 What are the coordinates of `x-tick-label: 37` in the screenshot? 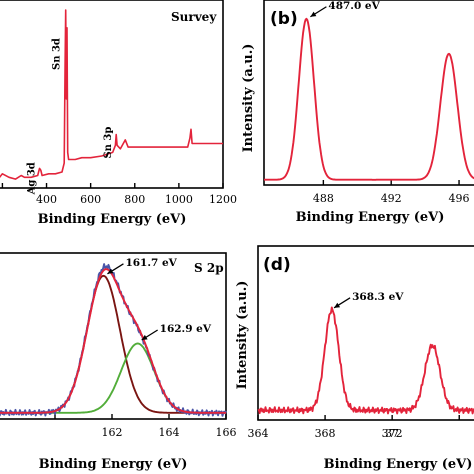 It's located at (392, 433).